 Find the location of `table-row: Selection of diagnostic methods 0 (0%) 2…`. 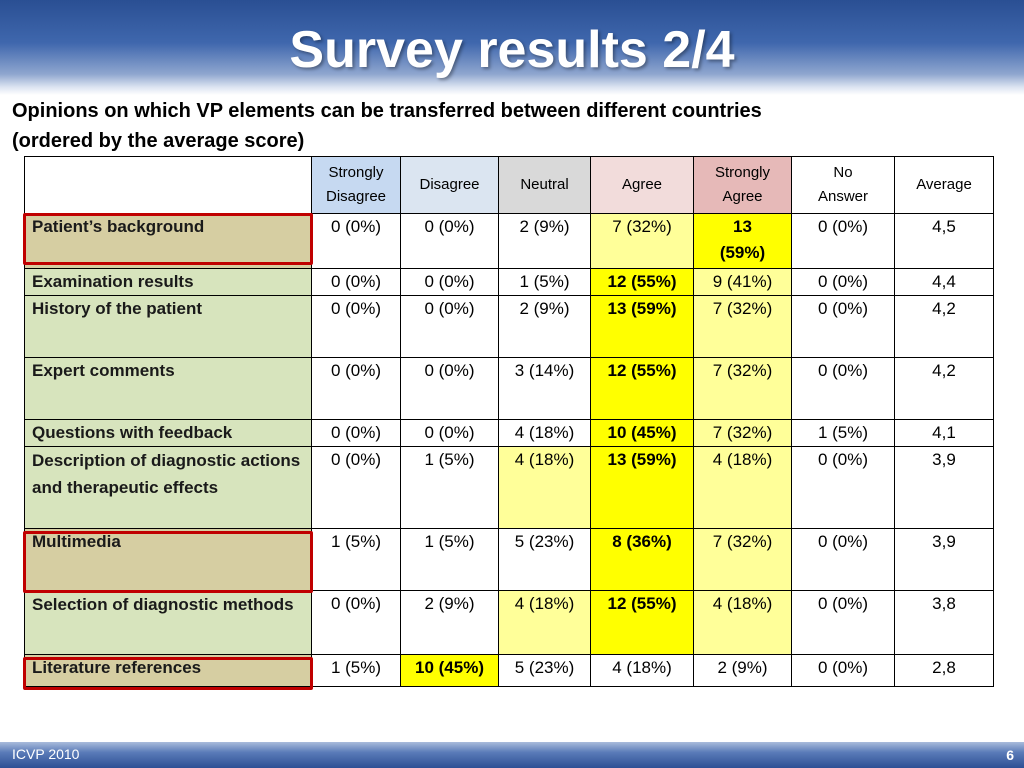

table-row: Selection of diagnostic methods 0 (0%) 2… is located at coordinates (509, 622).